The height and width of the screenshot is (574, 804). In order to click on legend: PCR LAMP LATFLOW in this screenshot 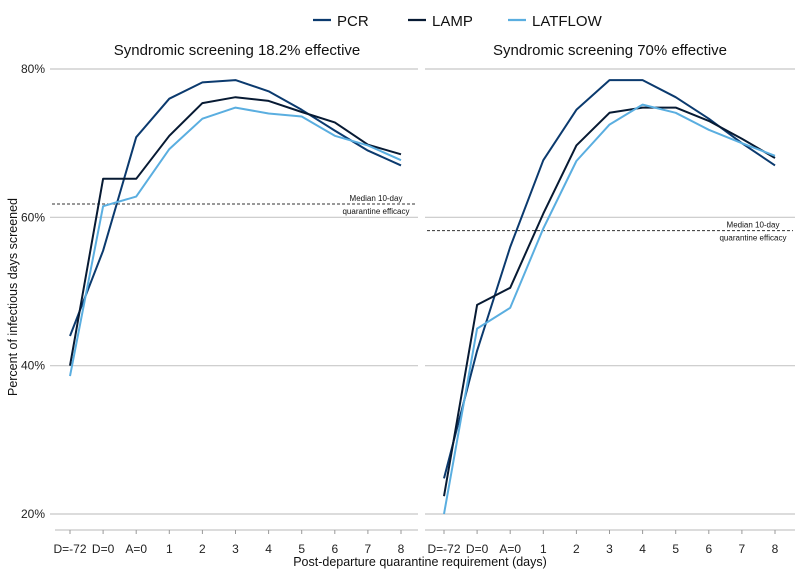, I will do `click(458, 21)`.